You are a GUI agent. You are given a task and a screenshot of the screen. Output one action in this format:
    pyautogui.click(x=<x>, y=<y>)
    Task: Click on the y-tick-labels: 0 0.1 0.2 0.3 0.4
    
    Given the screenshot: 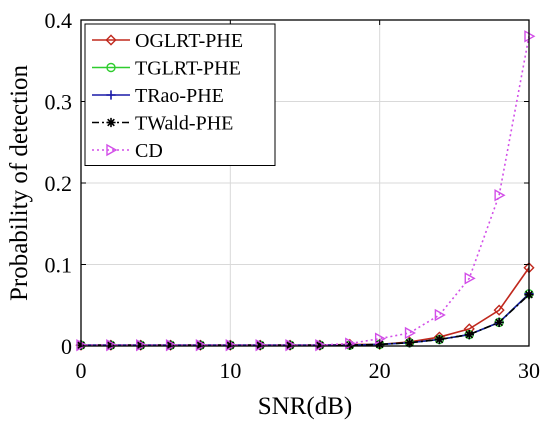 What is the action you would take?
    pyautogui.click(x=59, y=183)
    